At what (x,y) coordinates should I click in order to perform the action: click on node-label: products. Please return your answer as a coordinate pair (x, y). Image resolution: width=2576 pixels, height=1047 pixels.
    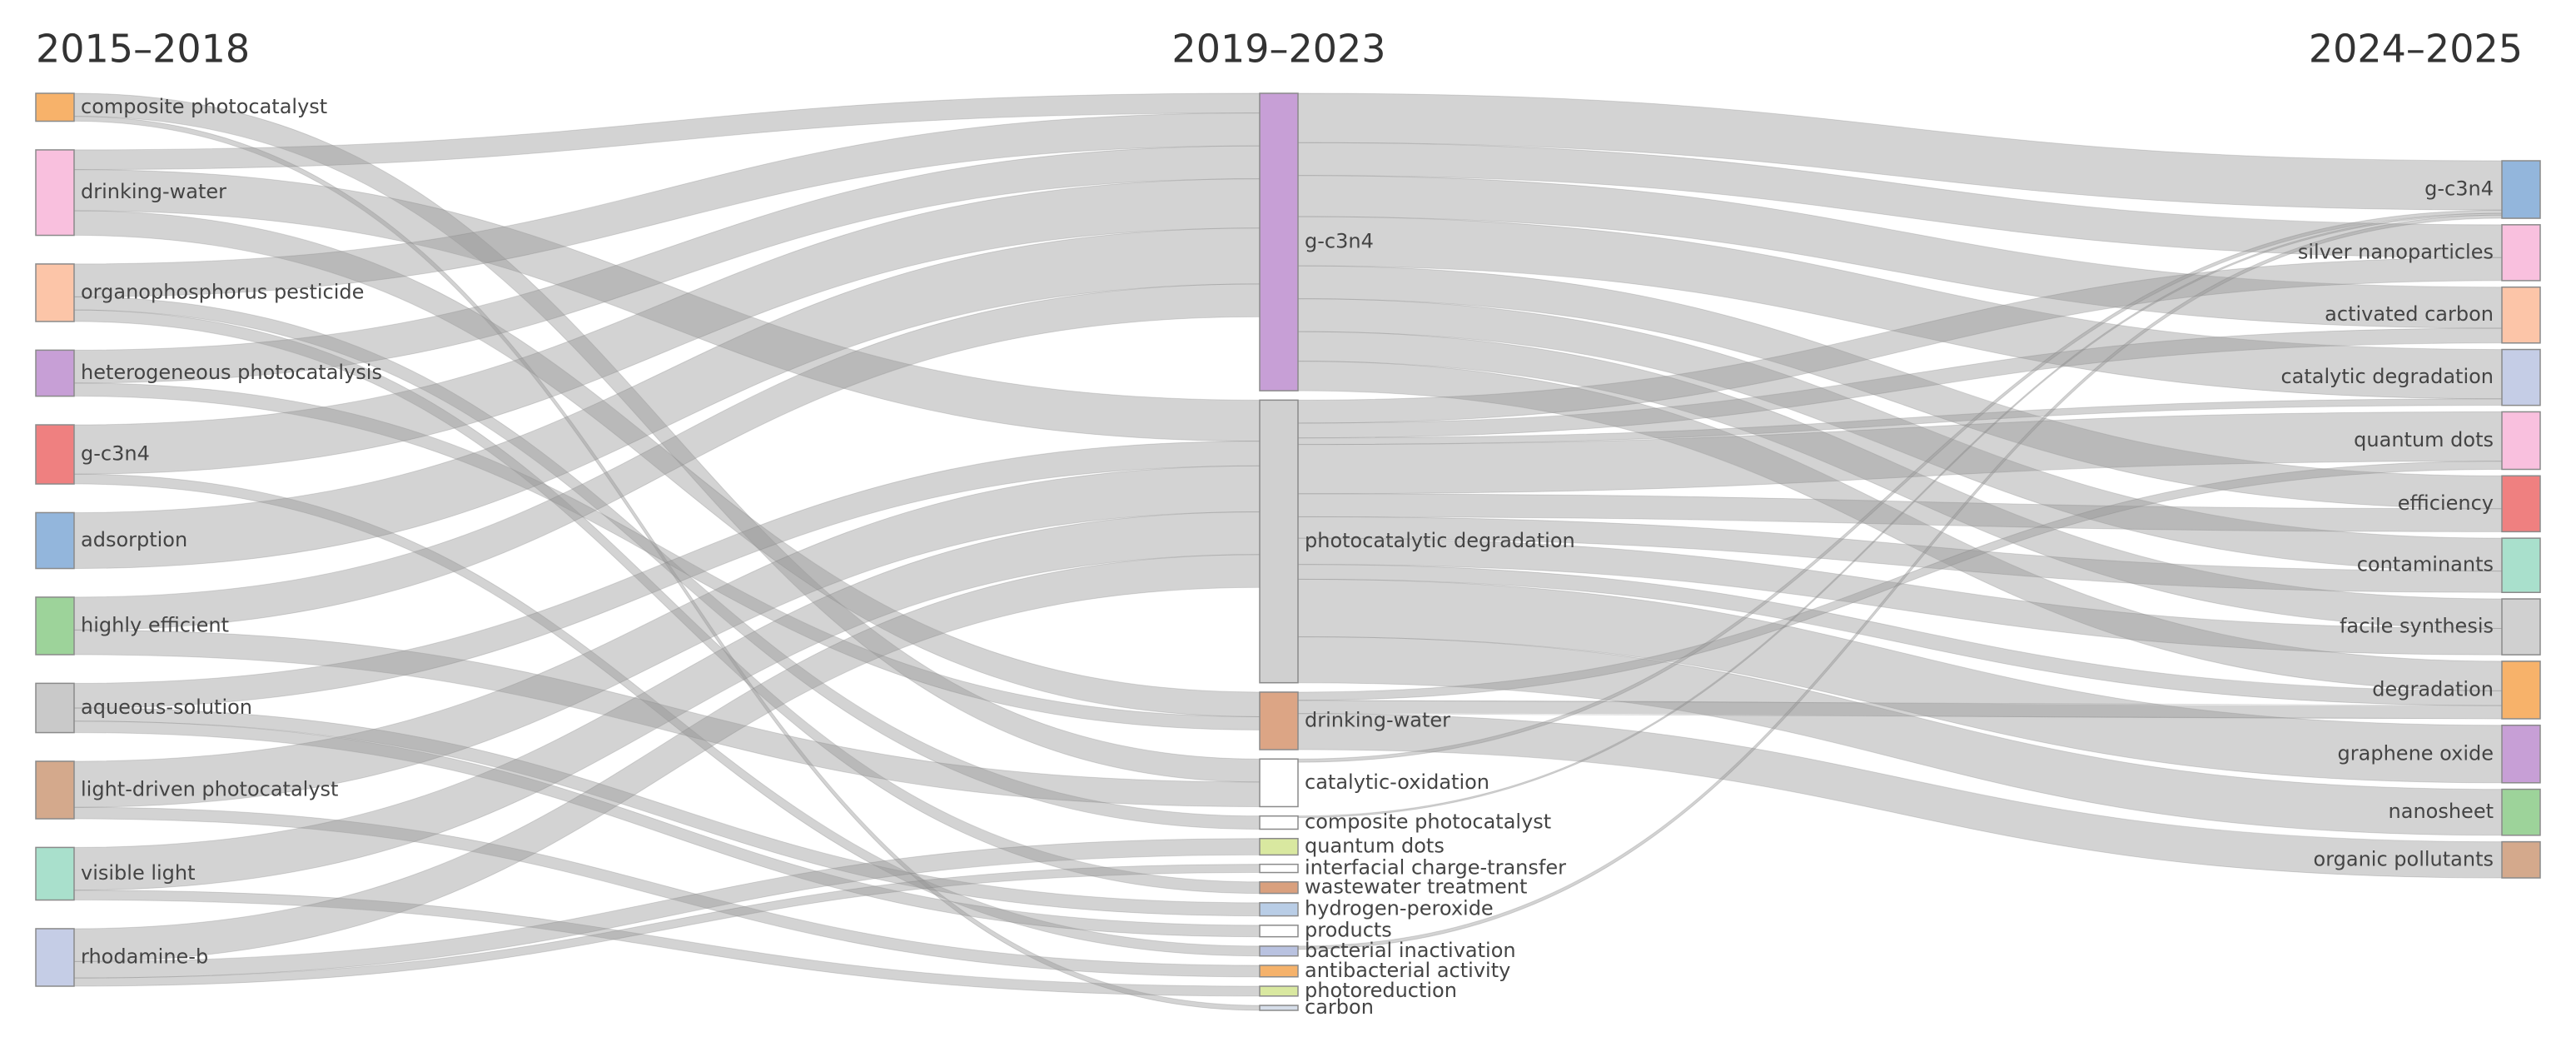
    Looking at the image, I should click on (1348, 930).